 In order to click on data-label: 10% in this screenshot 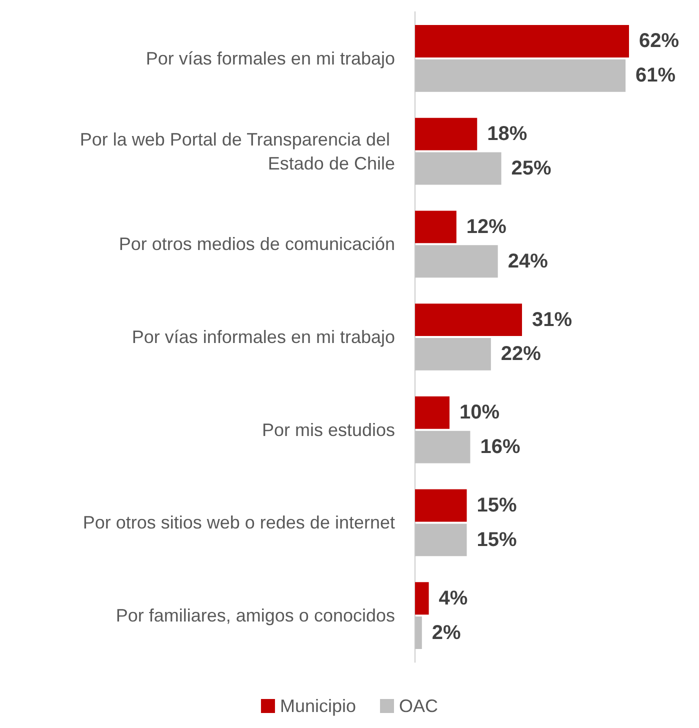, I will do `click(480, 413)`.